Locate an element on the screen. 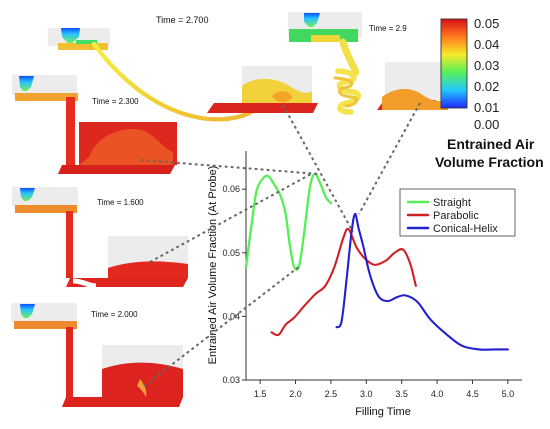  x-tick-label: 3.5 is located at coordinates (401, 394).